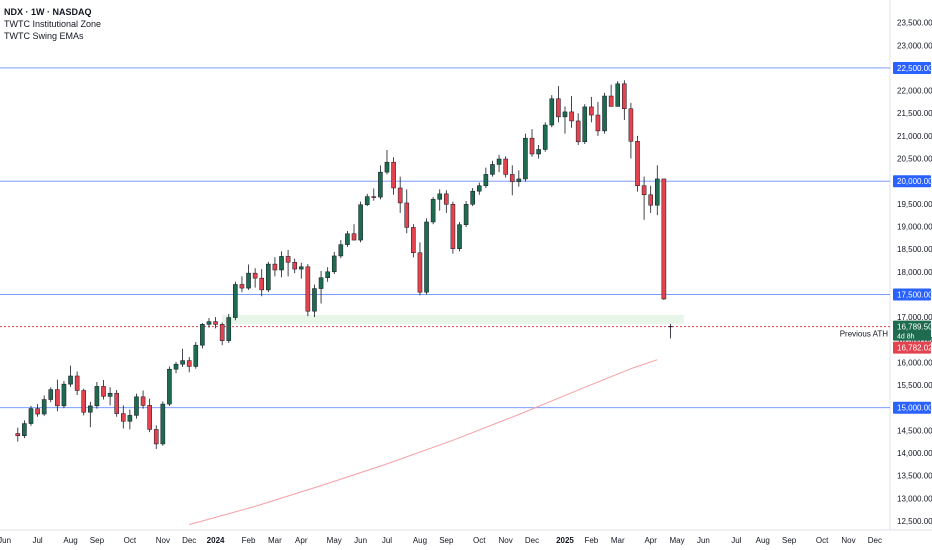 This screenshot has height=550, width=932. What do you see at coordinates (914, 226) in the screenshot?
I see `price-tick-label: 19,000.00` at bounding box center [914, 226].